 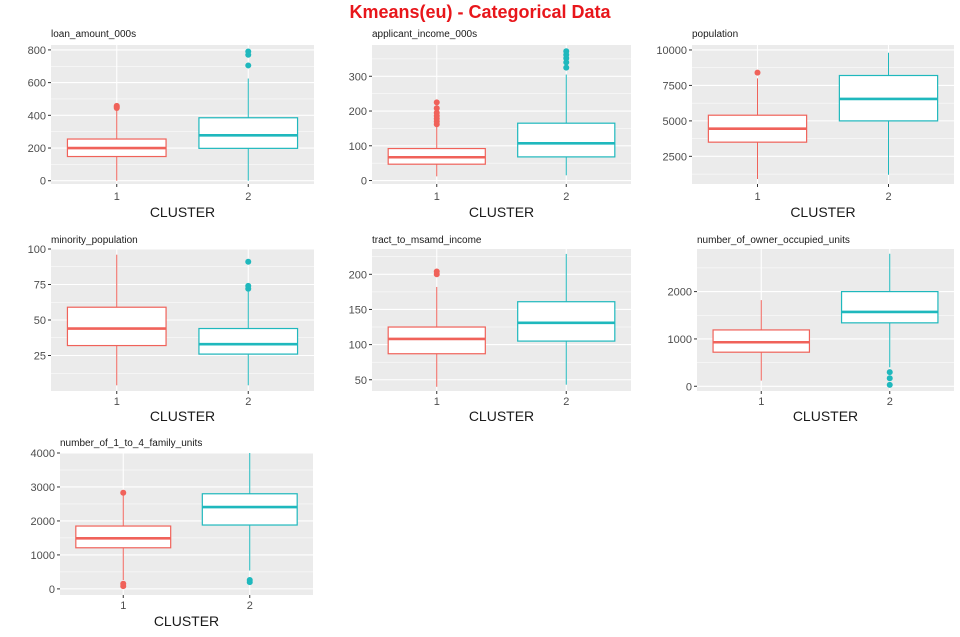 I want to click on y-tick-label: 2500, so click(x=675, y=157).